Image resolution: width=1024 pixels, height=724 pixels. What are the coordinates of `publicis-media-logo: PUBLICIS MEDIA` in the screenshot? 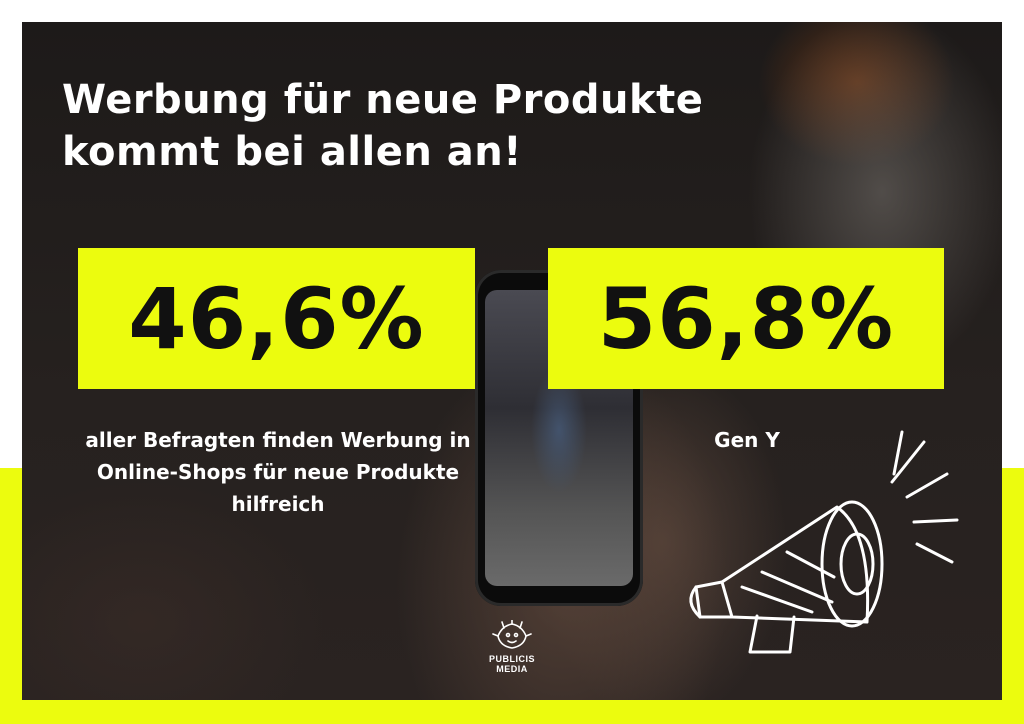 It's located at (512, 646).